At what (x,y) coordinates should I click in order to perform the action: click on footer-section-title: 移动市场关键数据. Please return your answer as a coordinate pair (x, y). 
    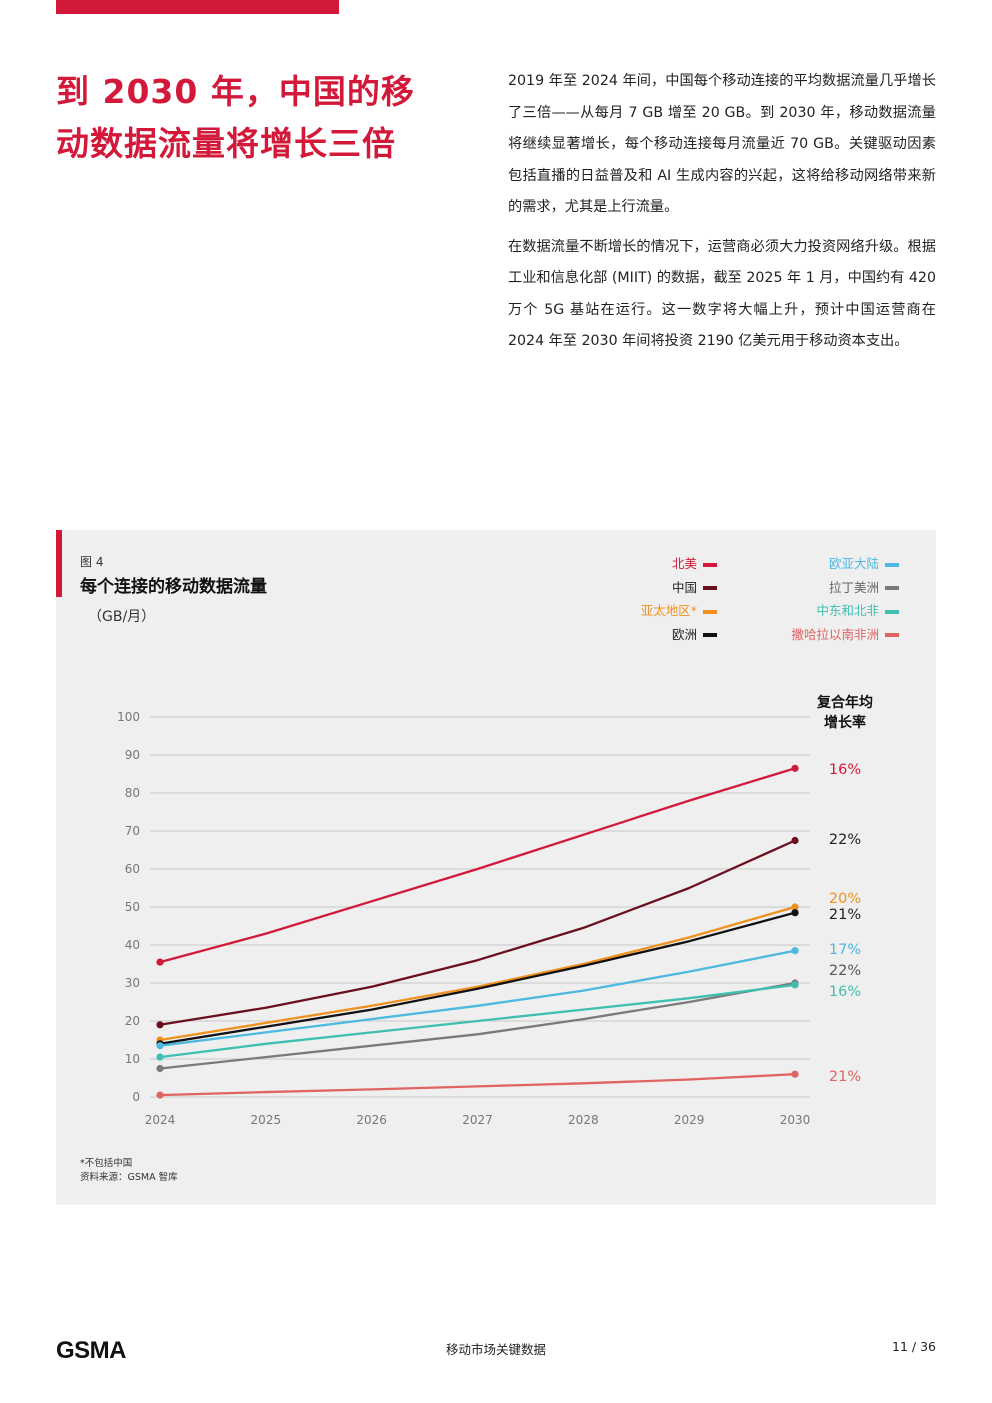
    Looking at the image, I should click on (495, 1349).